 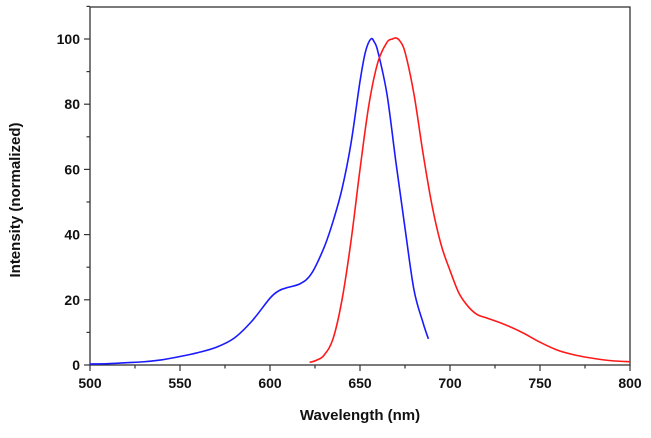 I want to click on x-tick-label: 650, so click(x=360, y=383).